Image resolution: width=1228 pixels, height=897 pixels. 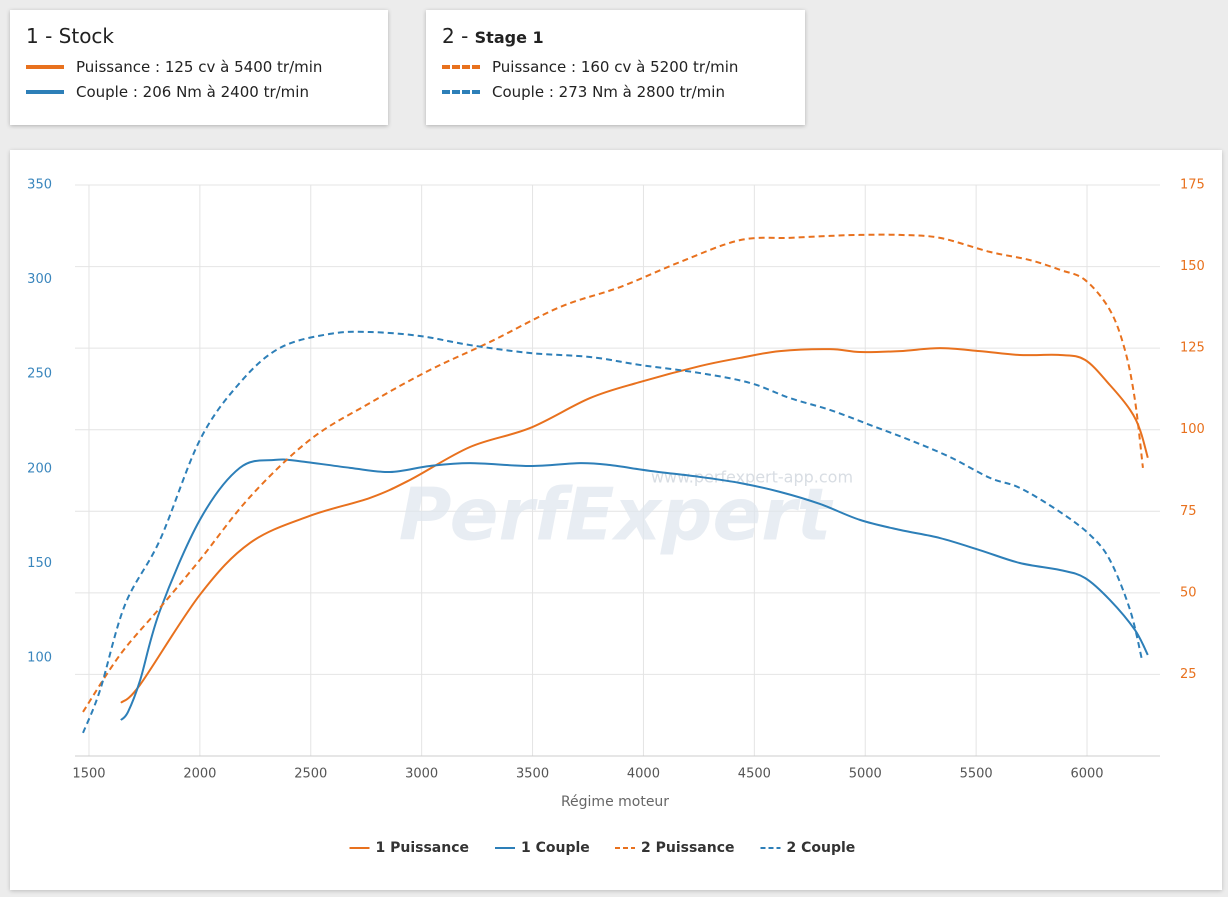 What do you see at coordinates (976, 774) in the screenshot?
I see `x-tick-label: 5500` at bounding box center [976, 774].